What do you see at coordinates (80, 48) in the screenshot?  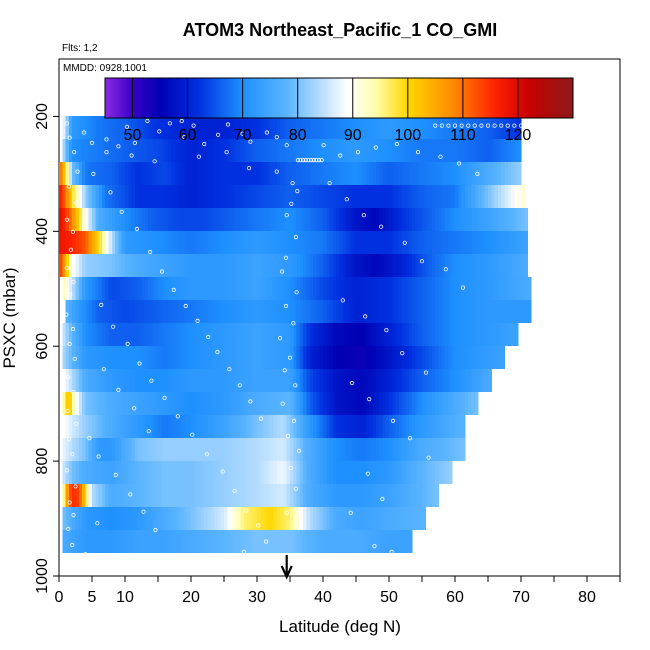 I see `flights-label: Flts: 1,2` at bounding box center [80, 48].